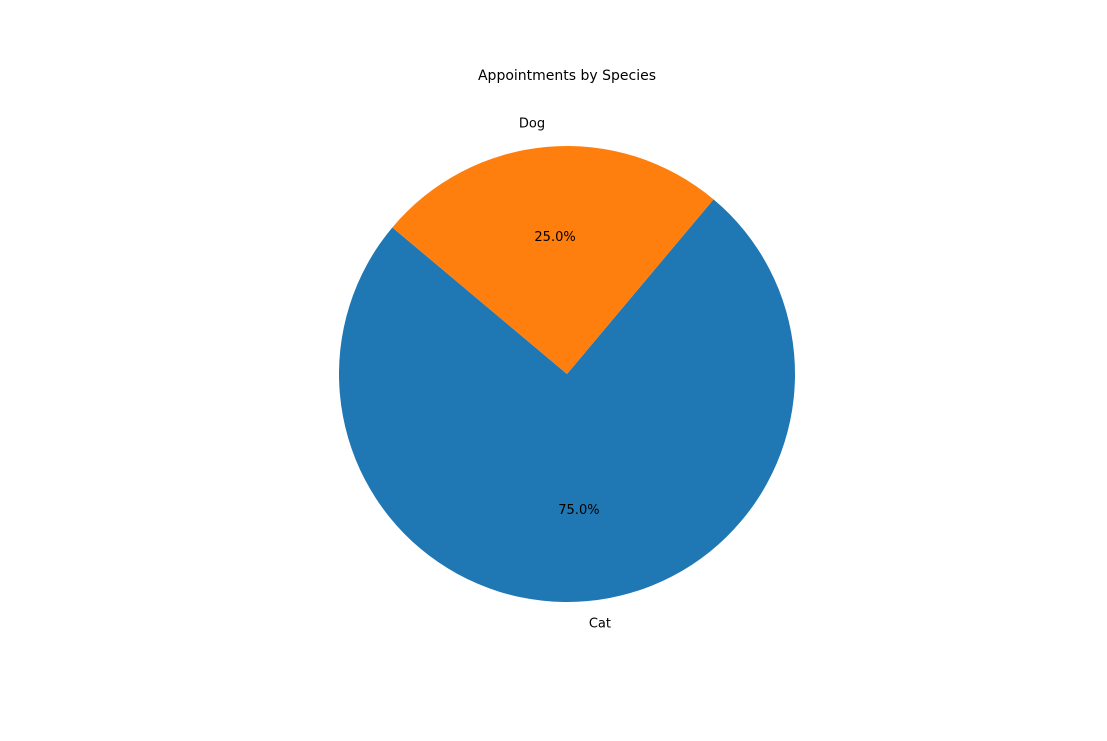 The image size is (1107, 741). Describe the element at coordinates (554, 237) in the screenshot. I see `percent-label-dog: 25.0%` at that location.